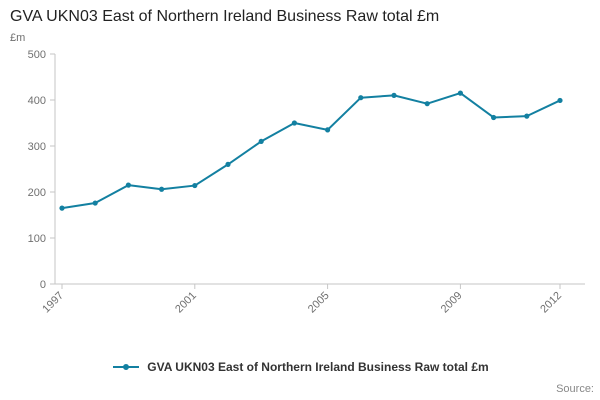 Image resolution: width=600 pixels, height=400 pixels. What do you see at coordinates (18, 38) in the screenshot?
I see `y-axis-unit-label: £m` at bounding box center [18, 38].